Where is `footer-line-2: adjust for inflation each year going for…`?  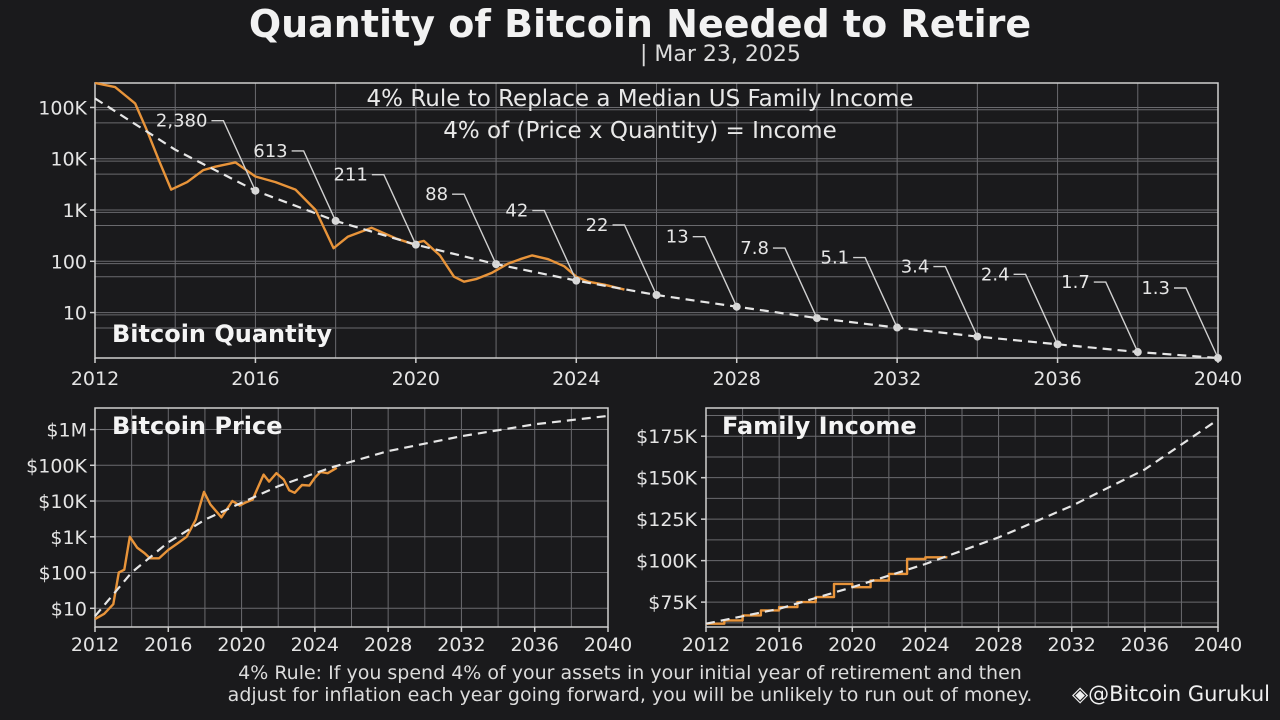
footer-line-2: adjust for inflation each year going for… is located at coordinates (630, 695).